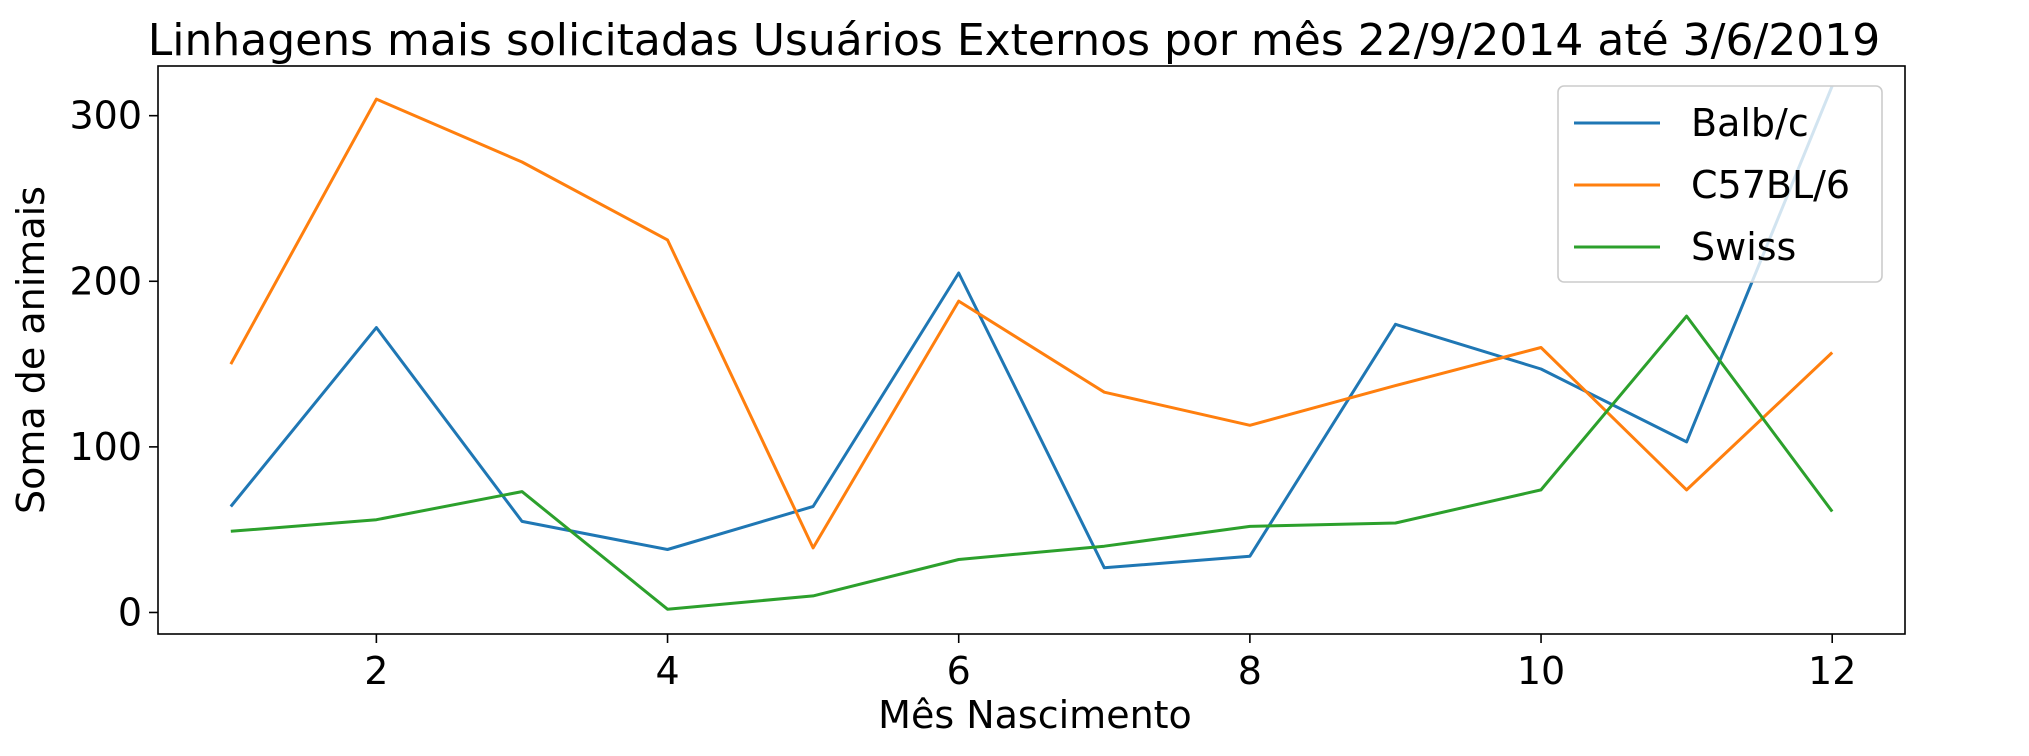  I want to click on y-axis-label: Soma de animais, so click(31, 350).